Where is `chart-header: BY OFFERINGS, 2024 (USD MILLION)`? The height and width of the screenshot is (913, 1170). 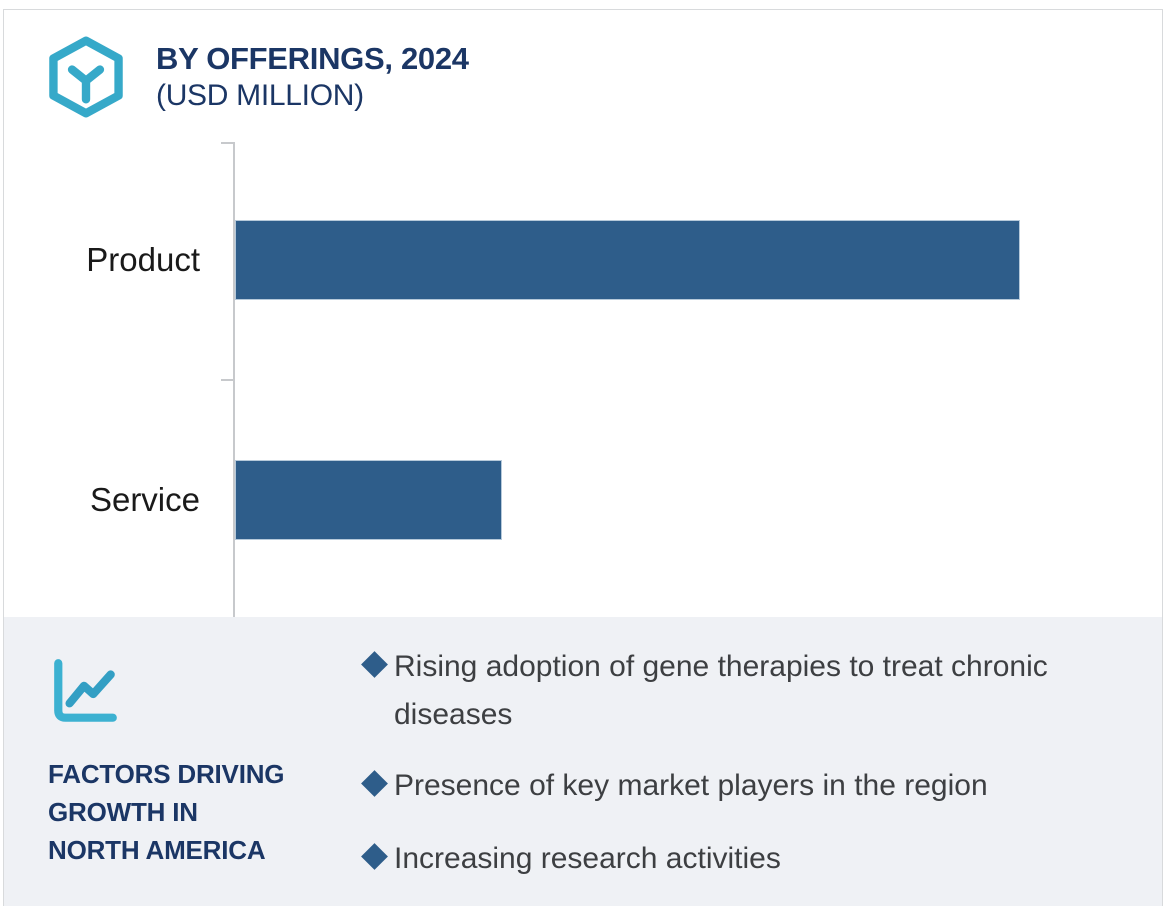 chart-header: BY OFFERINGS, 2024 (USD MILLION) is located at coordinates (312, 77).